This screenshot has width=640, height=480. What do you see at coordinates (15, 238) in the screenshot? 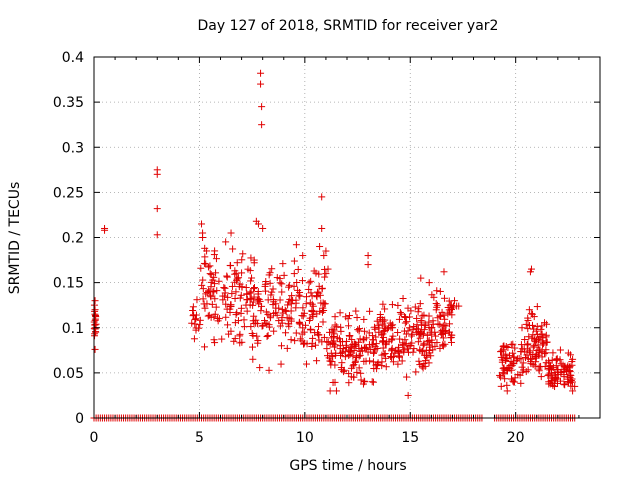
I see `y-axis-label: SRMTID / TECUs` at bounding box center [15, 238].